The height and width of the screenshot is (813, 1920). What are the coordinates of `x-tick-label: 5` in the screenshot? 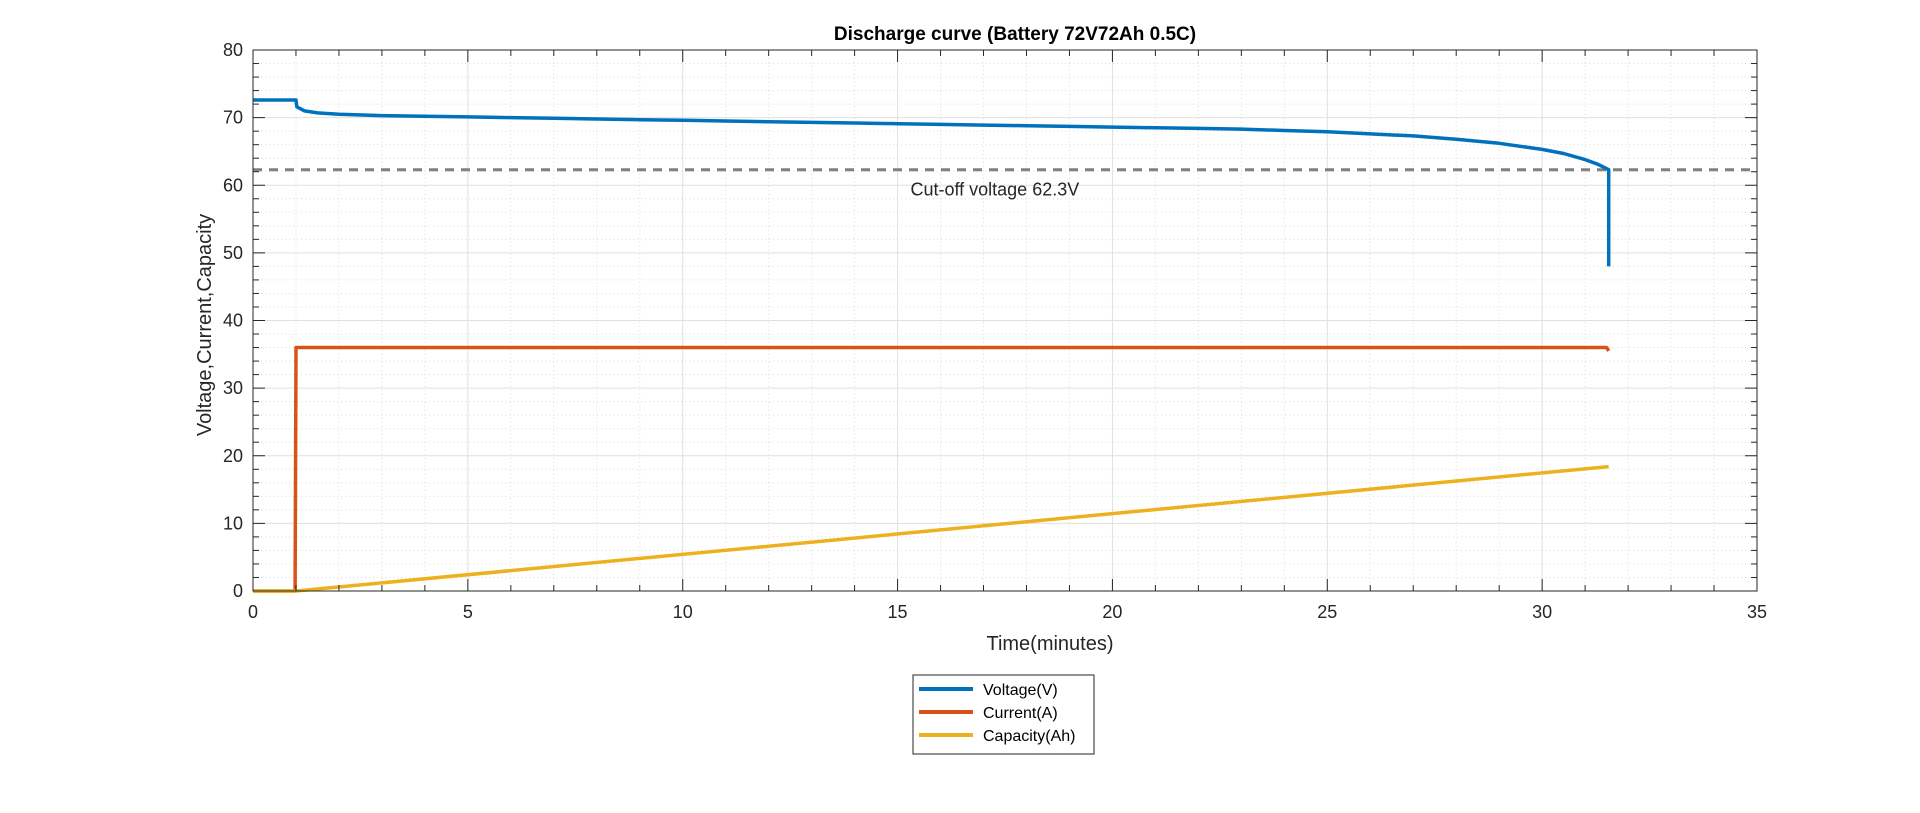 It's located at (468, 612).